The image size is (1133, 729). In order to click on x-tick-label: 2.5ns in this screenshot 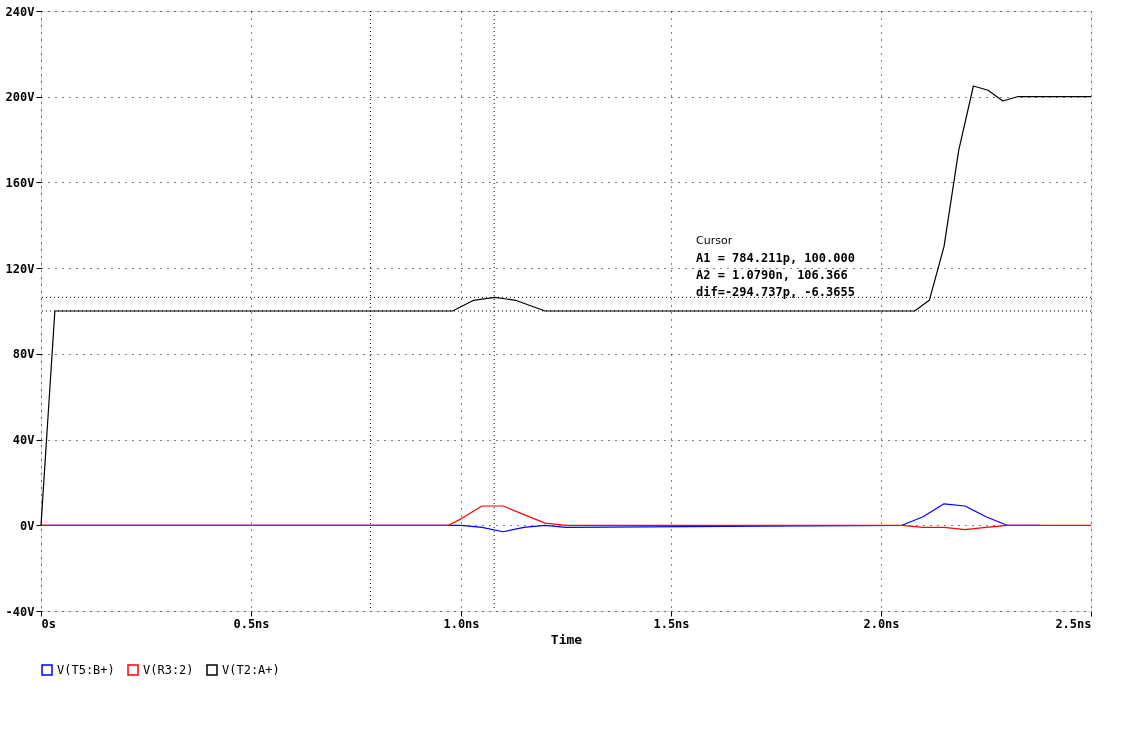, I will do `click(1073, 623)`.